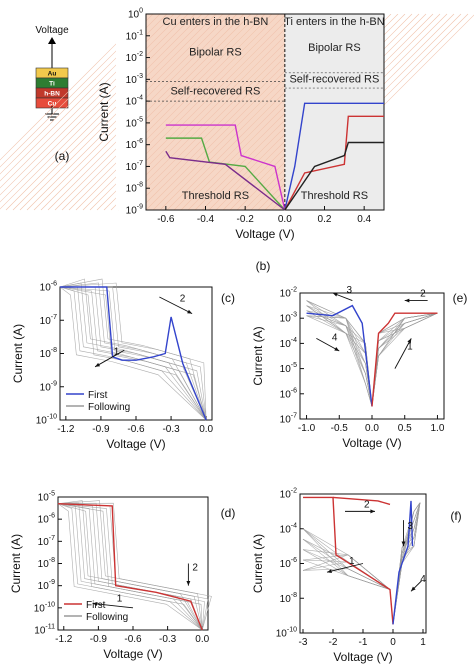 The height and width of the screenshot is (669, 474). I want to click on x-tick-label: 1.0, so click(438, 428).